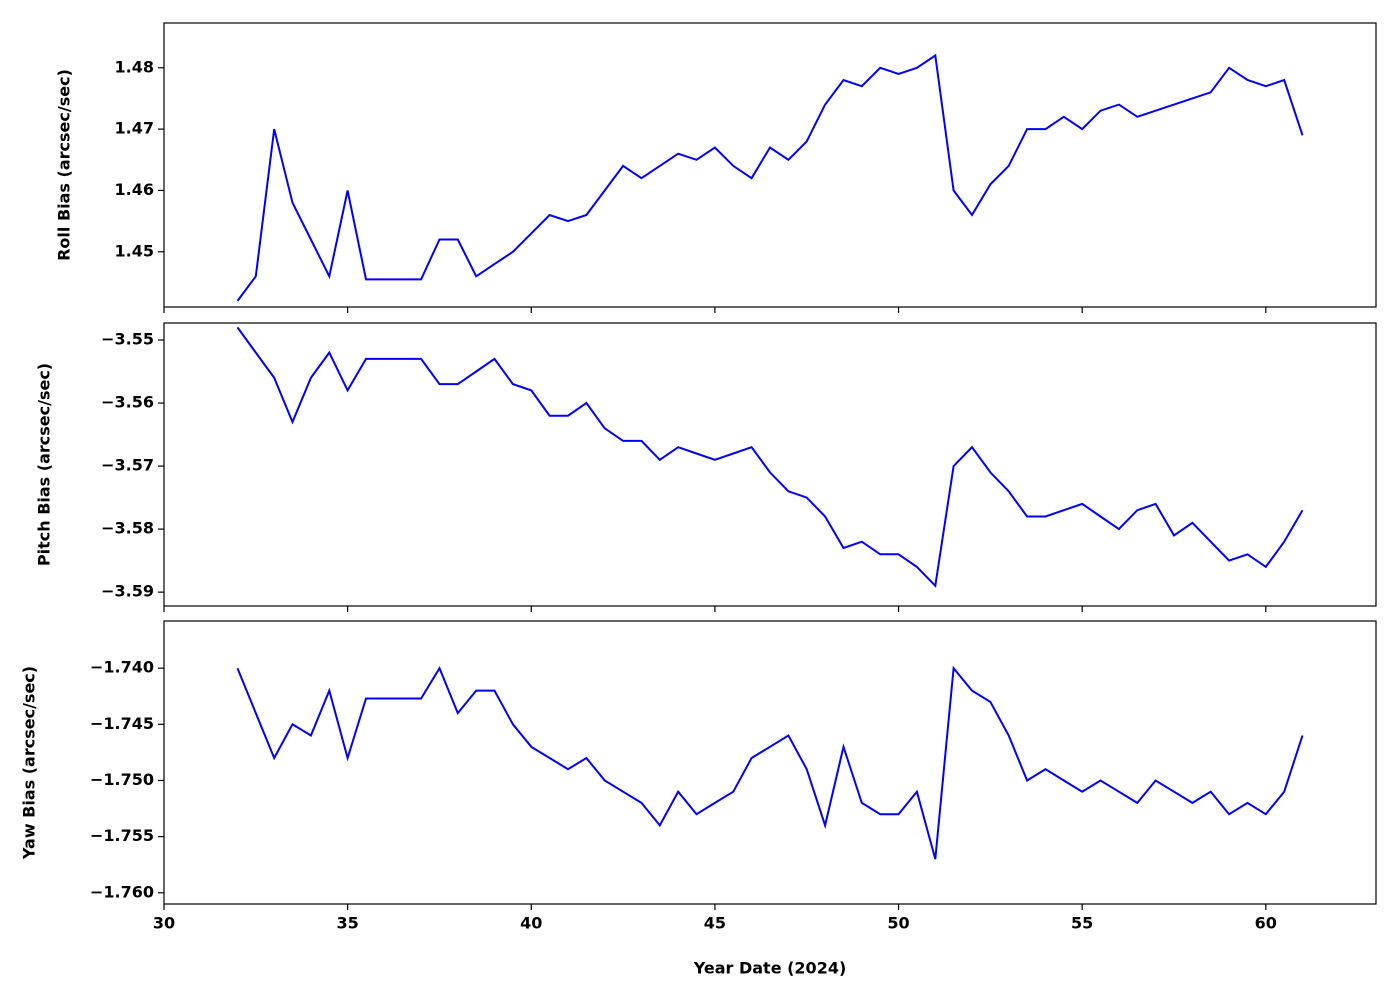  What do you see at coordinates (127, 528) in the screenshot?
I see `y-tick-label: −3.58` at bounding box center [127, 528].